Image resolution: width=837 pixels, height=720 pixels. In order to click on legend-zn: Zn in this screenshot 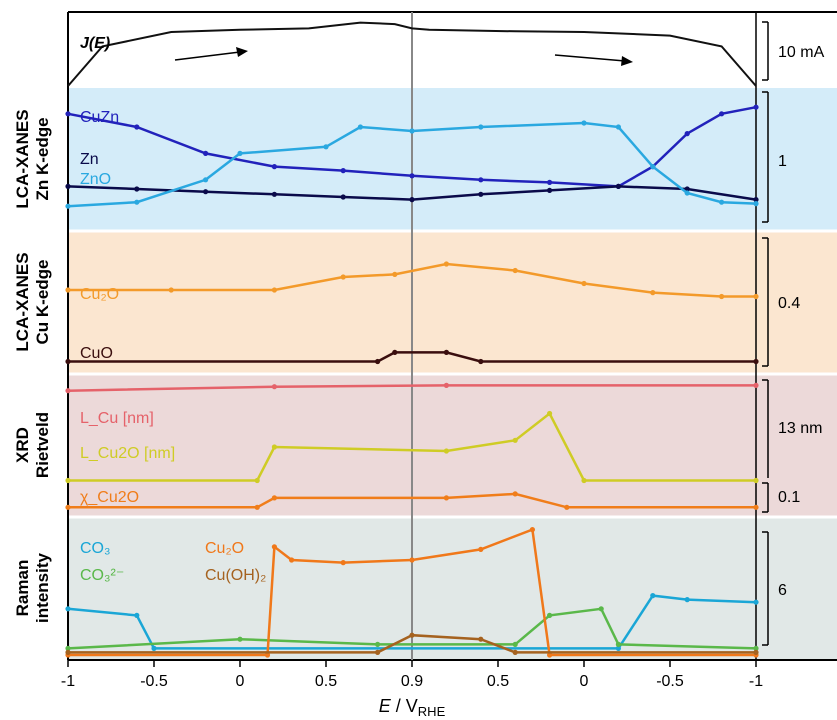, I will do `click(89, 159)`.